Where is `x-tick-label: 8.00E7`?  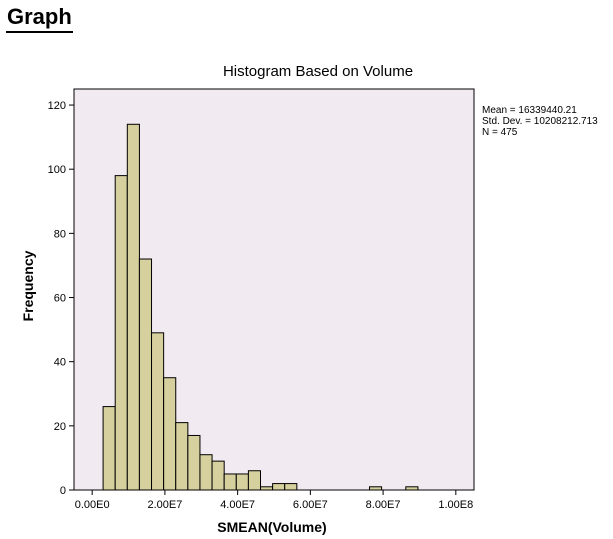 x-tick-label: 8.00E7 is located at coordinates (383, 505).